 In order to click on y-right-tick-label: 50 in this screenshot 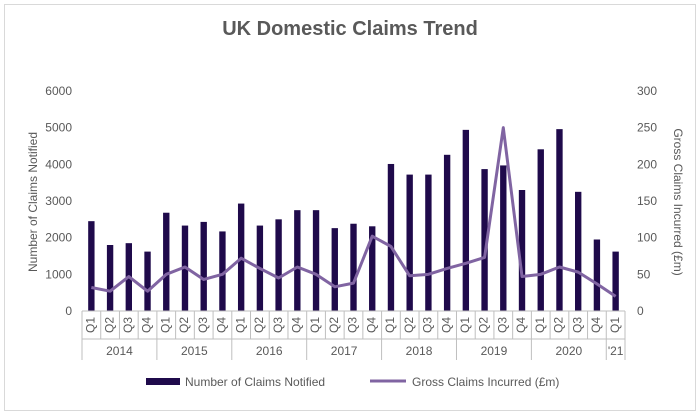, I will do `click(644, 274)`.